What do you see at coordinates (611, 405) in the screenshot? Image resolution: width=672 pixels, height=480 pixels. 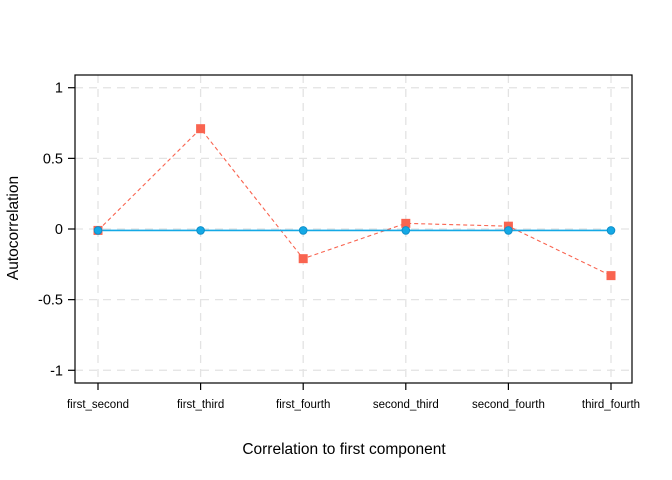 I see `x-category-label: third_fourth` at bounding box center [611, 405].